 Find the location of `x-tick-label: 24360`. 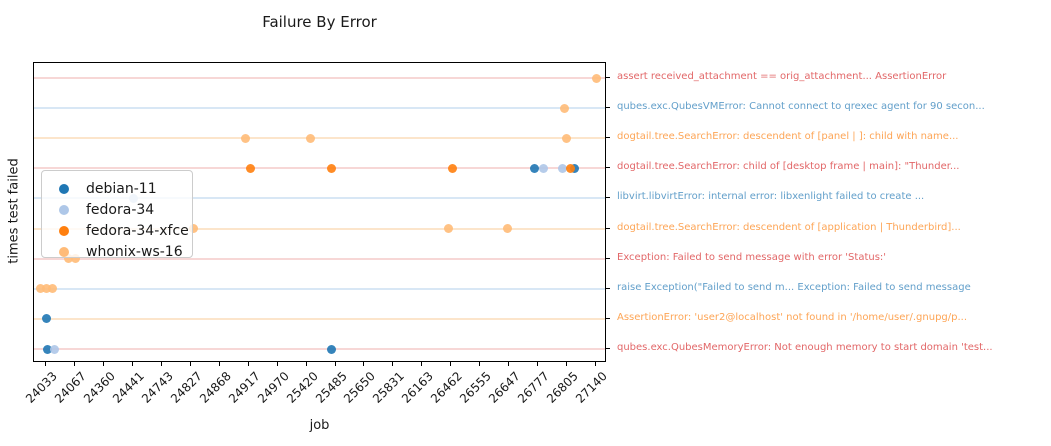

x-tick-label: 24360 is located at coordinates (99, 387).